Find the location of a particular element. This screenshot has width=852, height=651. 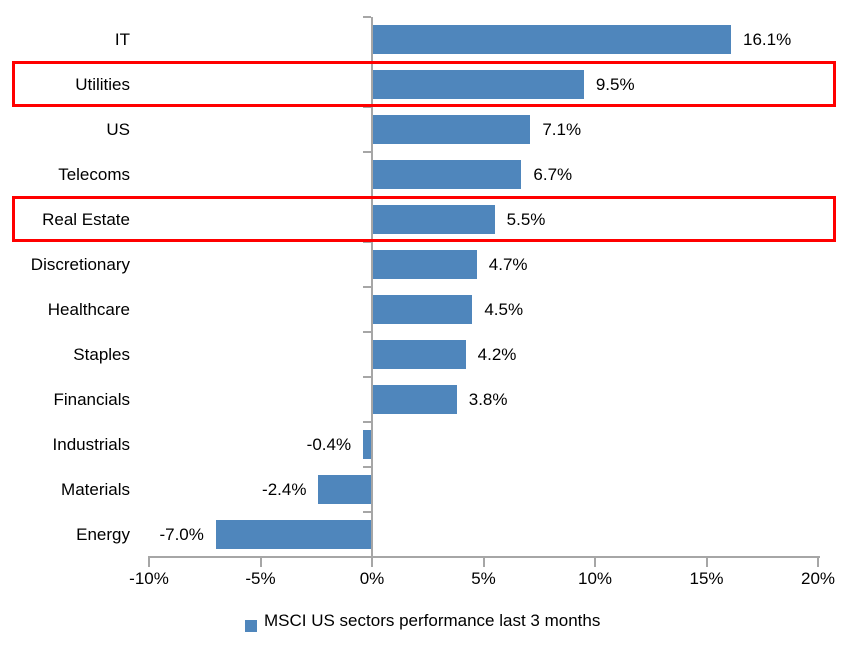

x-tick-label: 15% is located at coordinates (706, 578).